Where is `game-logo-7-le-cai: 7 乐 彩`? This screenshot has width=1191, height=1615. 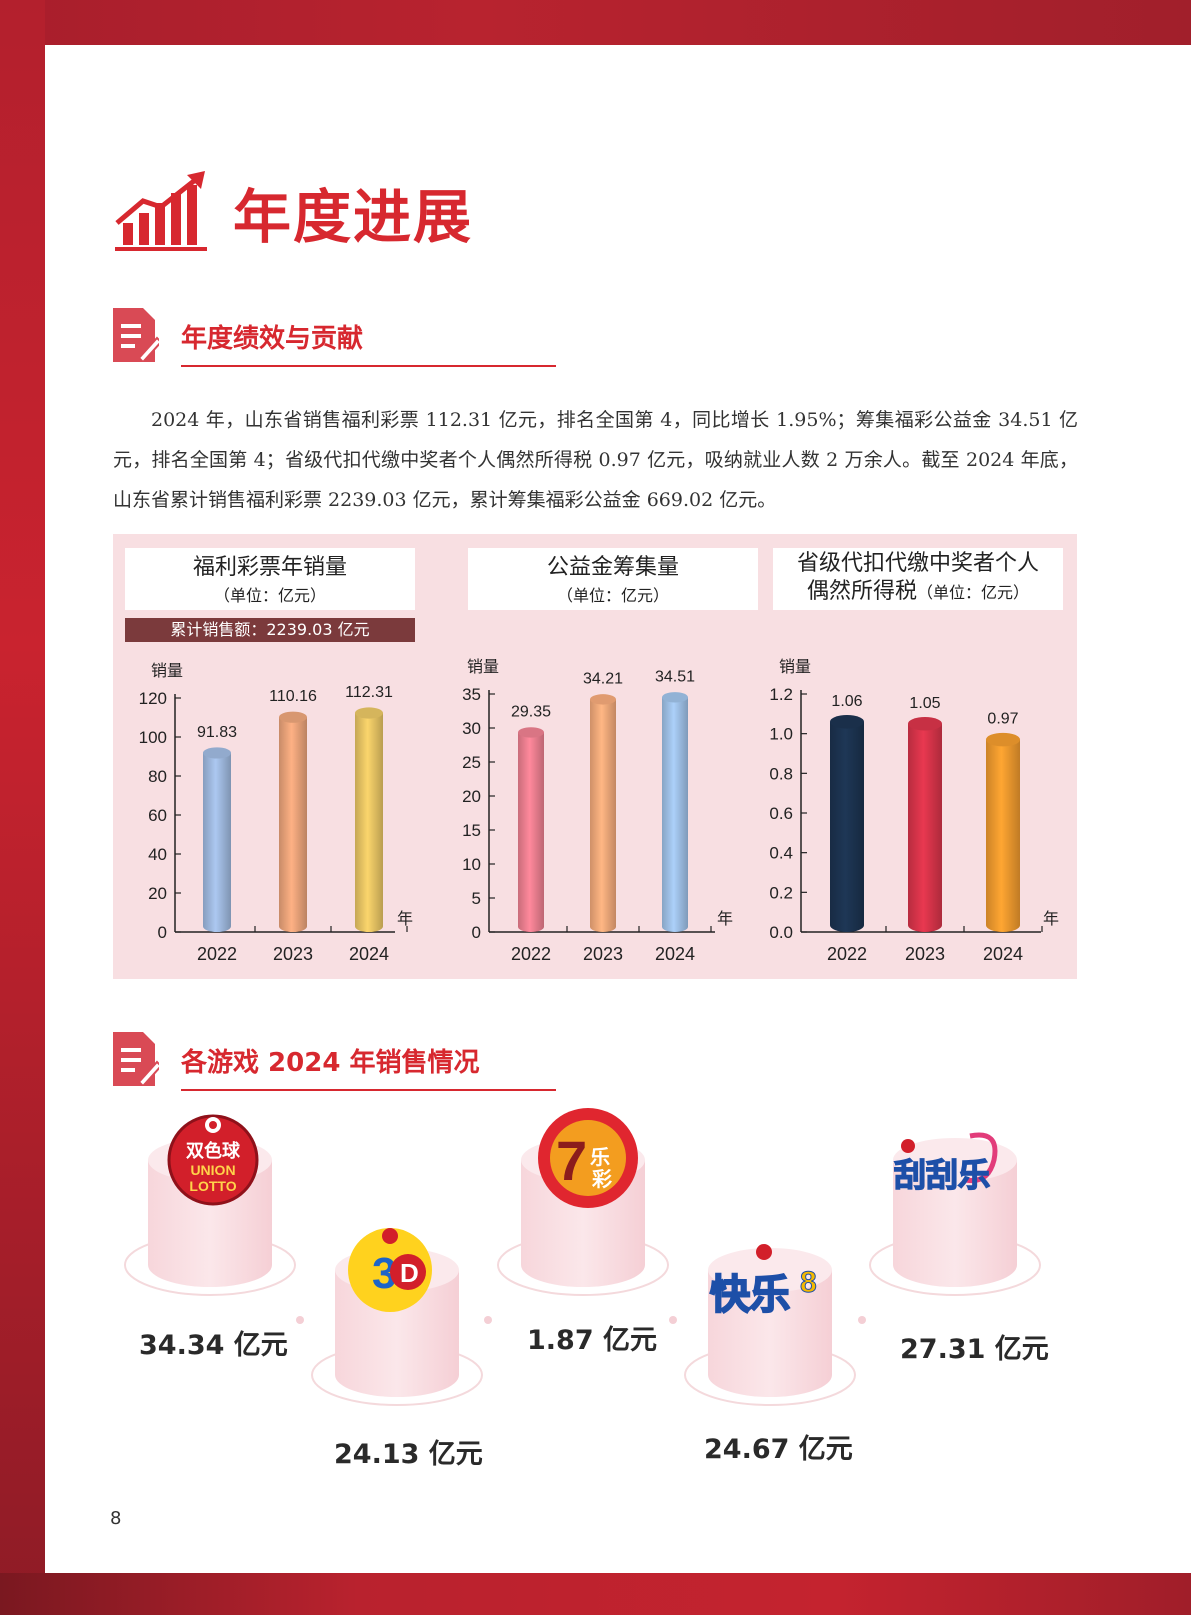 game-logo-7-le-cai: 7 乐 彩 is located at coordinates (588, 1160).